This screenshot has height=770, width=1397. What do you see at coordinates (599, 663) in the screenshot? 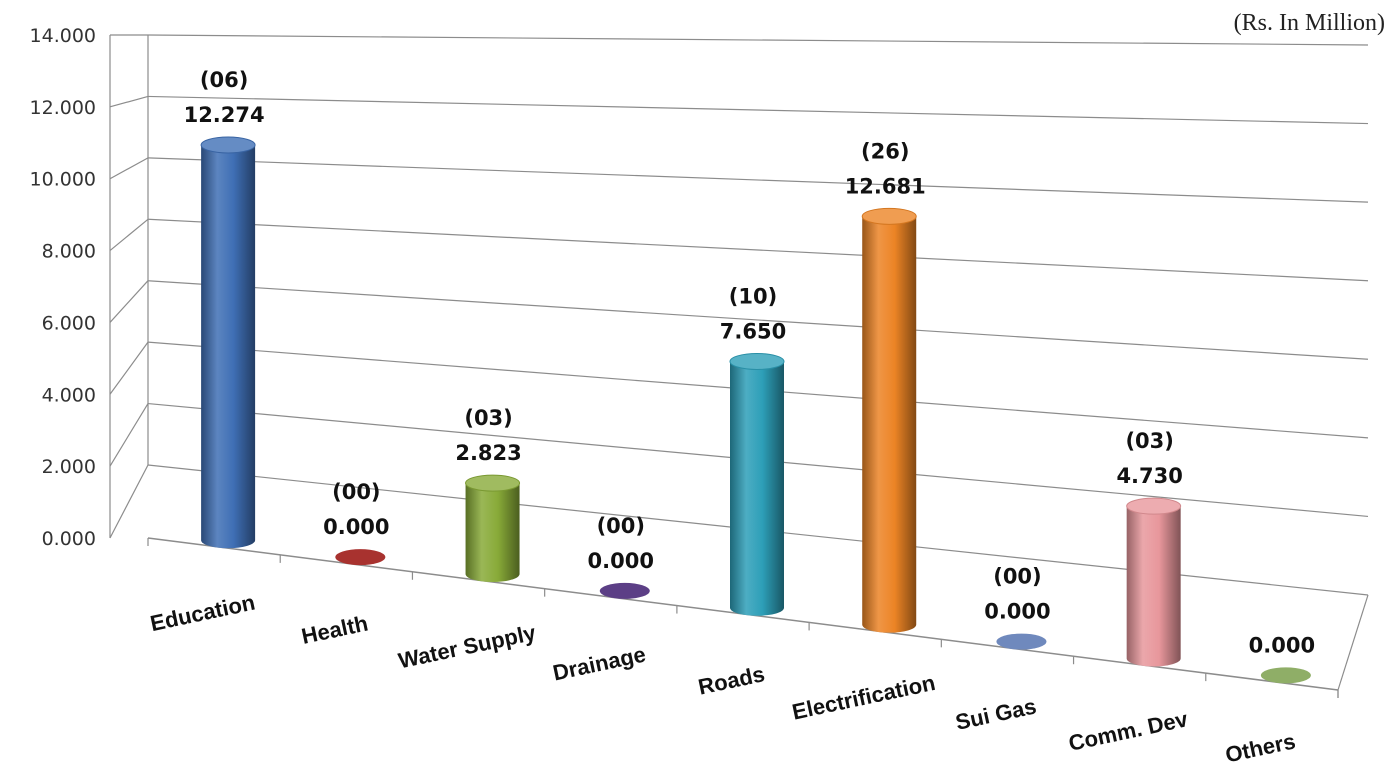
I see `category-label: Drainage` at bounding box center [599, 663].